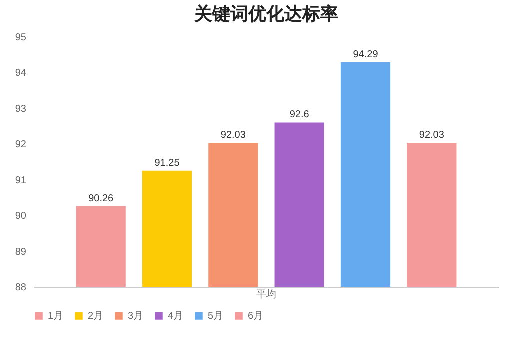 Image resolution: width=523 pixels, height=343 pixels. I want to click on legend-label: 5月, so click(216, 316).